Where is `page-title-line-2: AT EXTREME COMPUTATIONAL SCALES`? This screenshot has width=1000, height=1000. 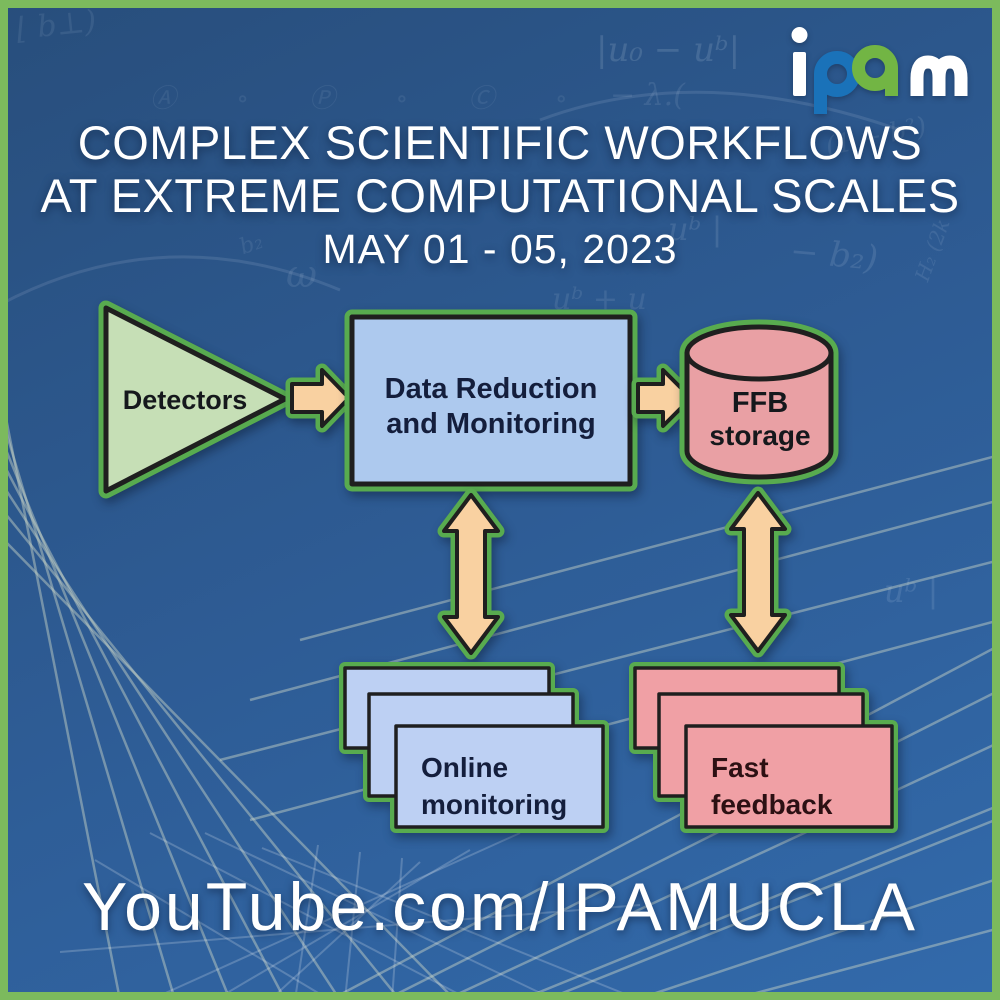 page-title-line-2: AT EXTREME COMPUTATIONAL SCALES is located at coordinates (500, 195).